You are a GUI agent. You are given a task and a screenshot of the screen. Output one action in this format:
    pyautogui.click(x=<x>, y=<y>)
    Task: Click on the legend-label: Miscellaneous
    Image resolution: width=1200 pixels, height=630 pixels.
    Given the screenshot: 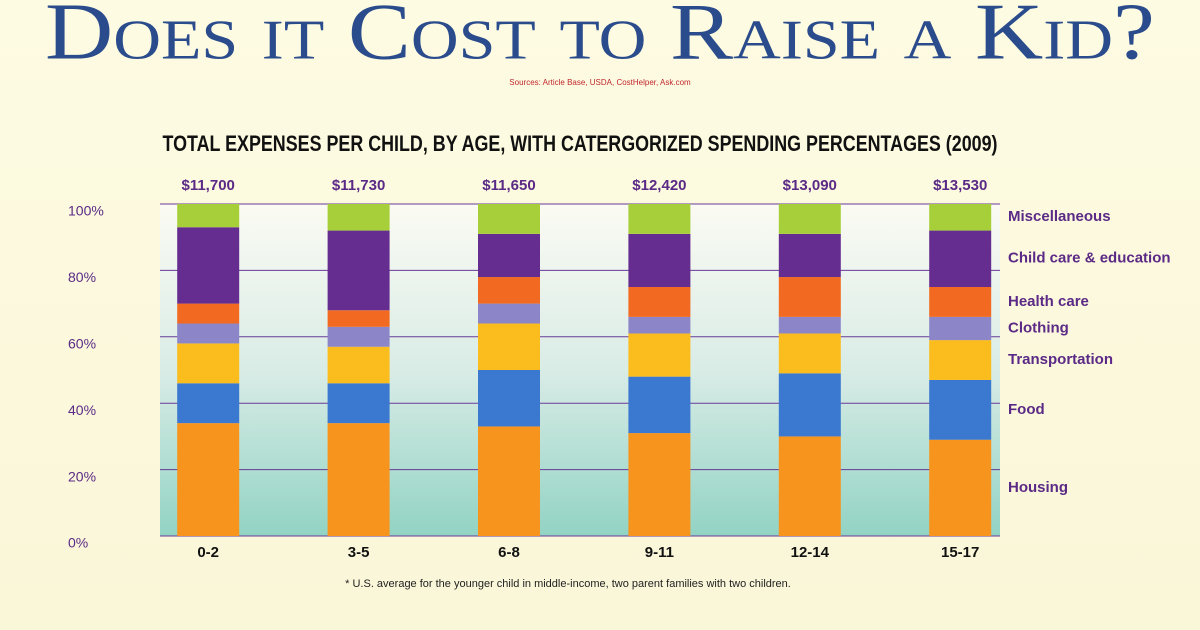 What is the action you would take?
    pyautogui.click(x=1059, y=216)
    